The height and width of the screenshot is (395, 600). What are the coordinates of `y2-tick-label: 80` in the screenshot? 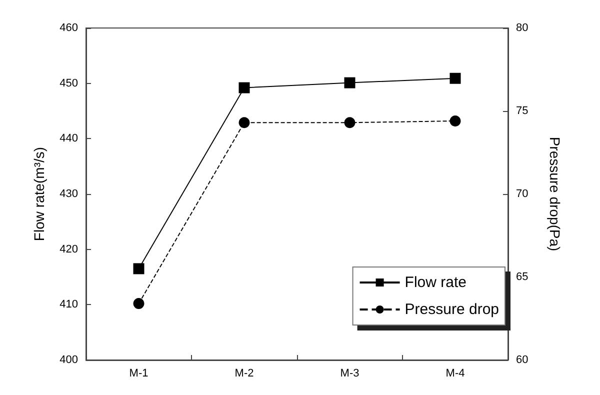 It's located at (522, 28).